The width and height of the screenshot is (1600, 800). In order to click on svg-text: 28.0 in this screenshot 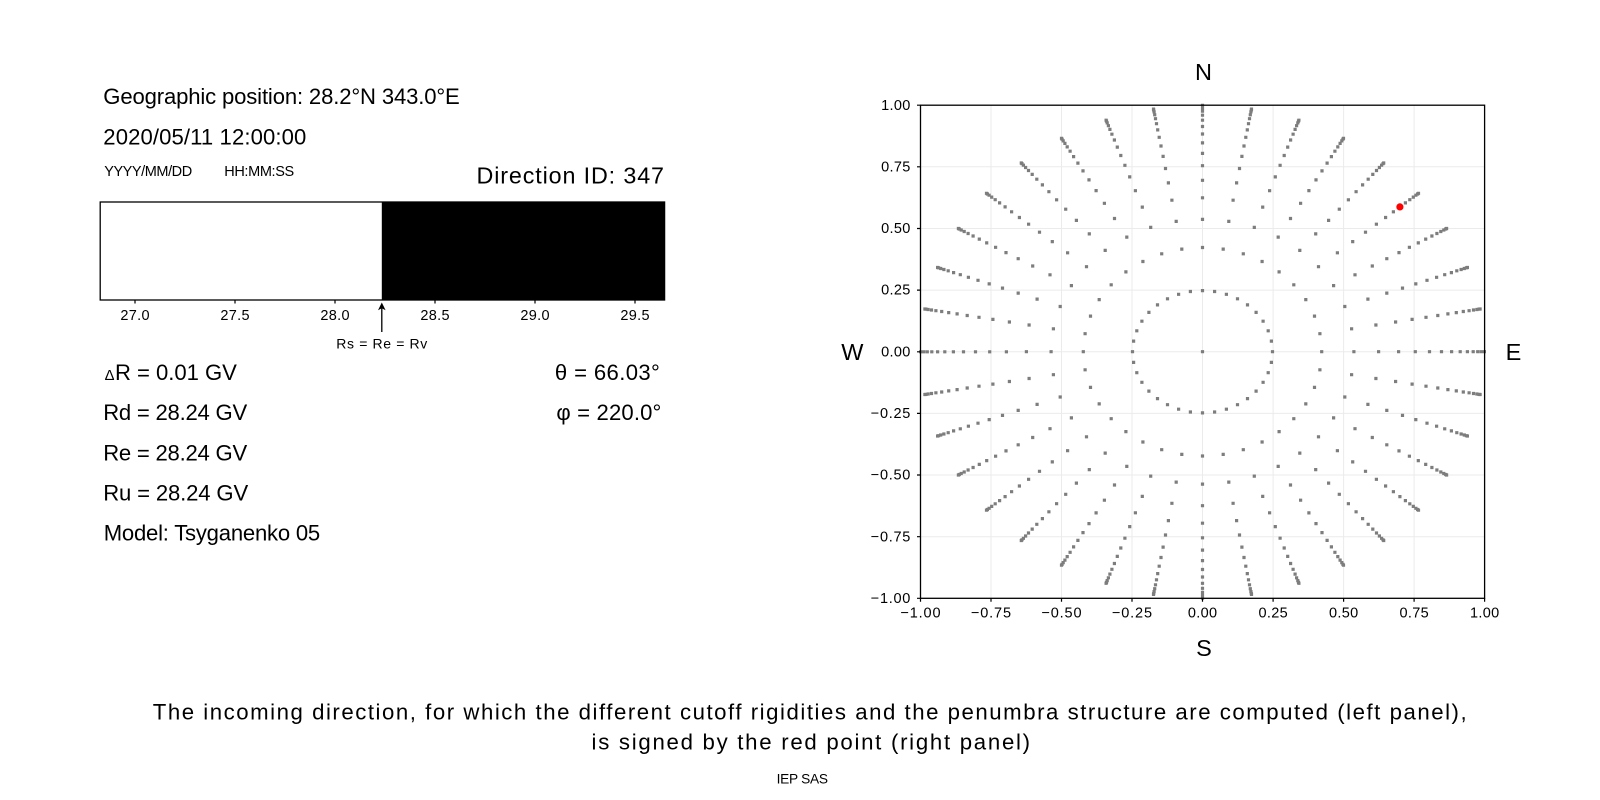, I will do `click(334, 316)`.